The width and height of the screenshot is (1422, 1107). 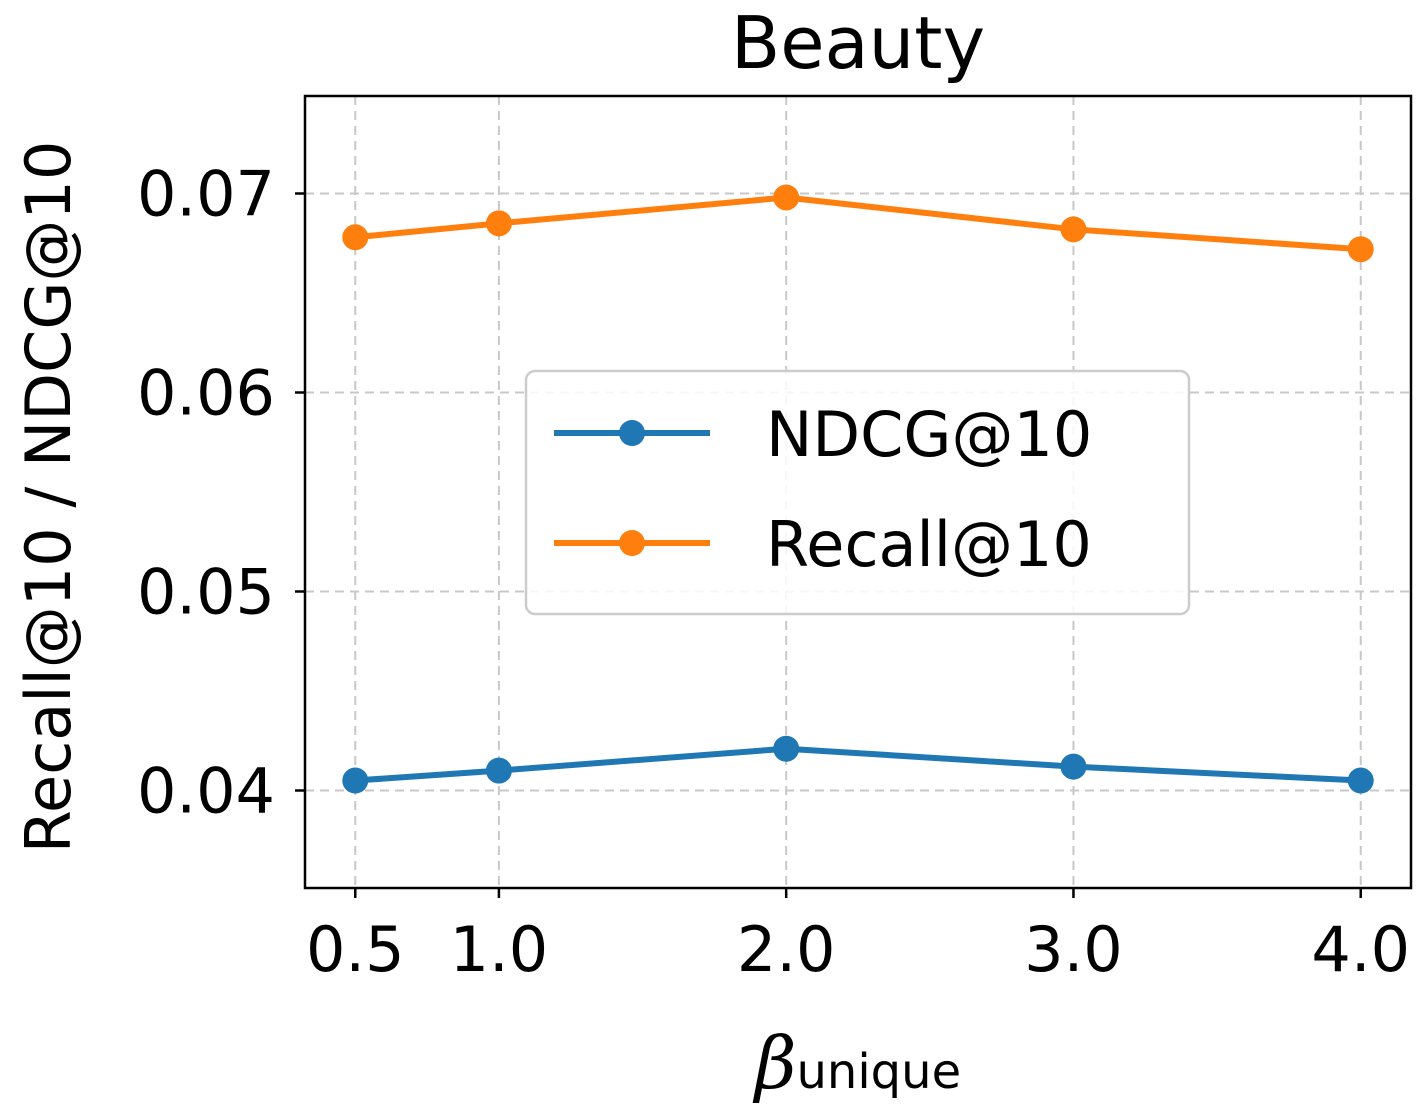 I want to click on legend-item-recall: Recall@10, so click(x=823, y=544).